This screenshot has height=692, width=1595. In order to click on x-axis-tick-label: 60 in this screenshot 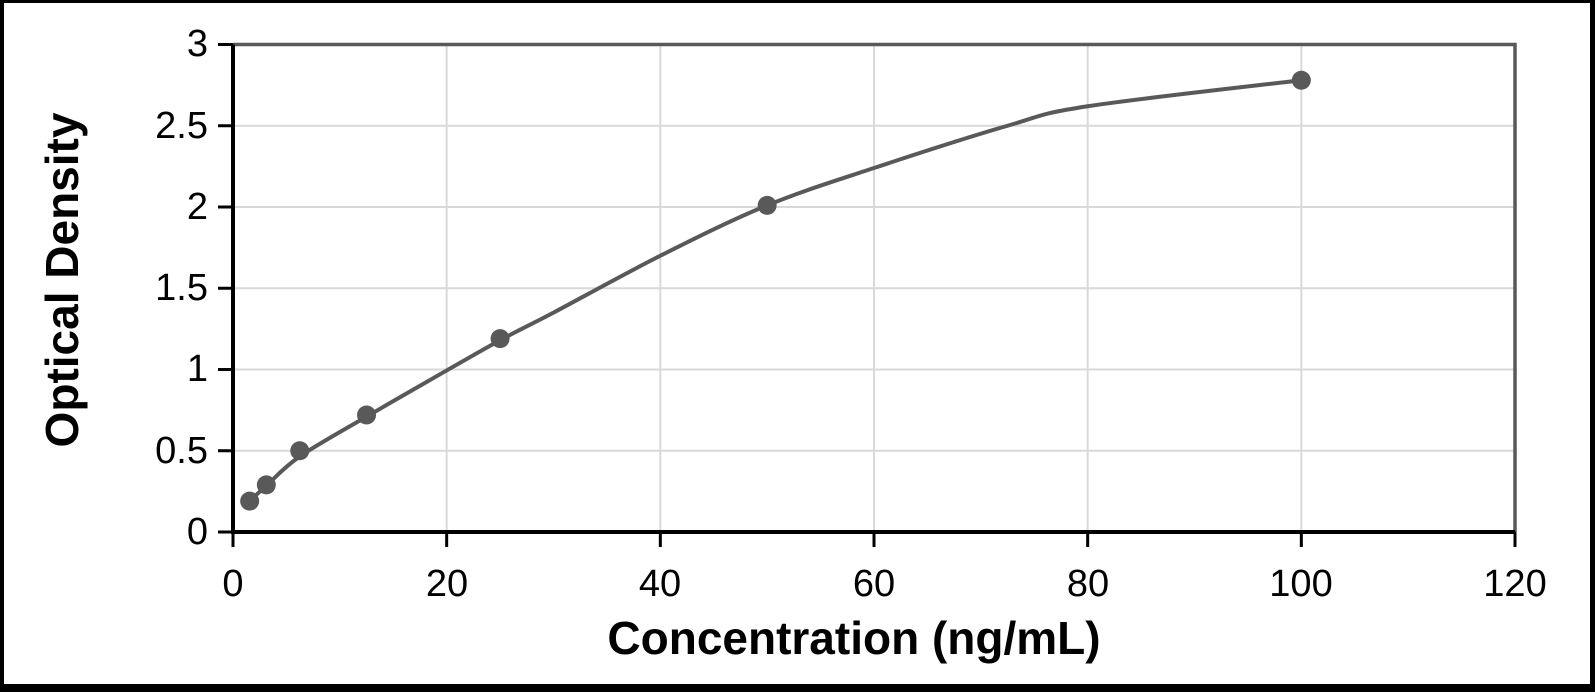, I will do `click(874, 584)`.